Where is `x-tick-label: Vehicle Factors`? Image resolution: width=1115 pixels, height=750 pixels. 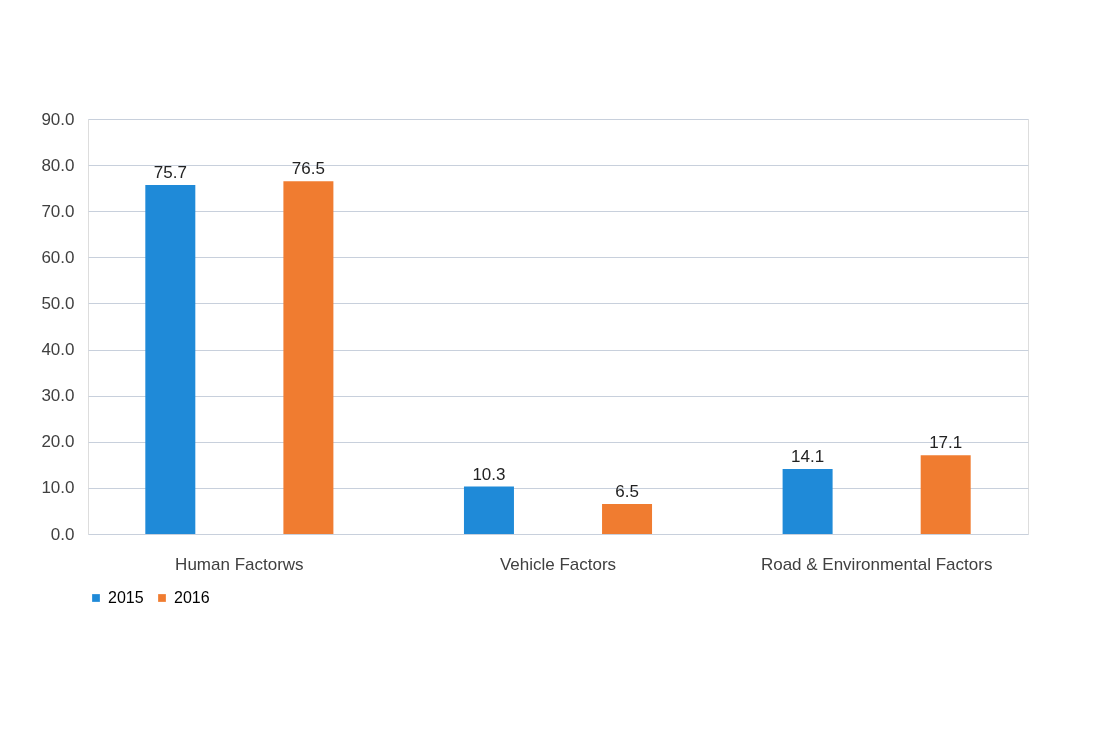 x-tick-label: Vehicle Factors is located at coordinates (558, 564).